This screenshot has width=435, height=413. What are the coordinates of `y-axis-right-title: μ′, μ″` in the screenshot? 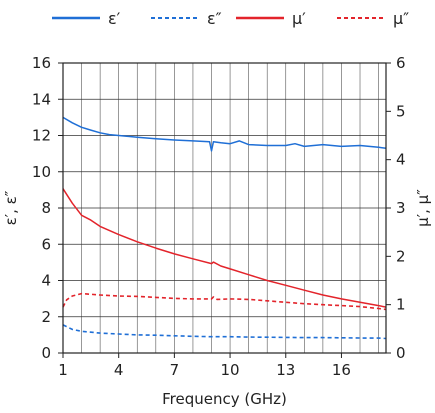 It's located at (423, 208).